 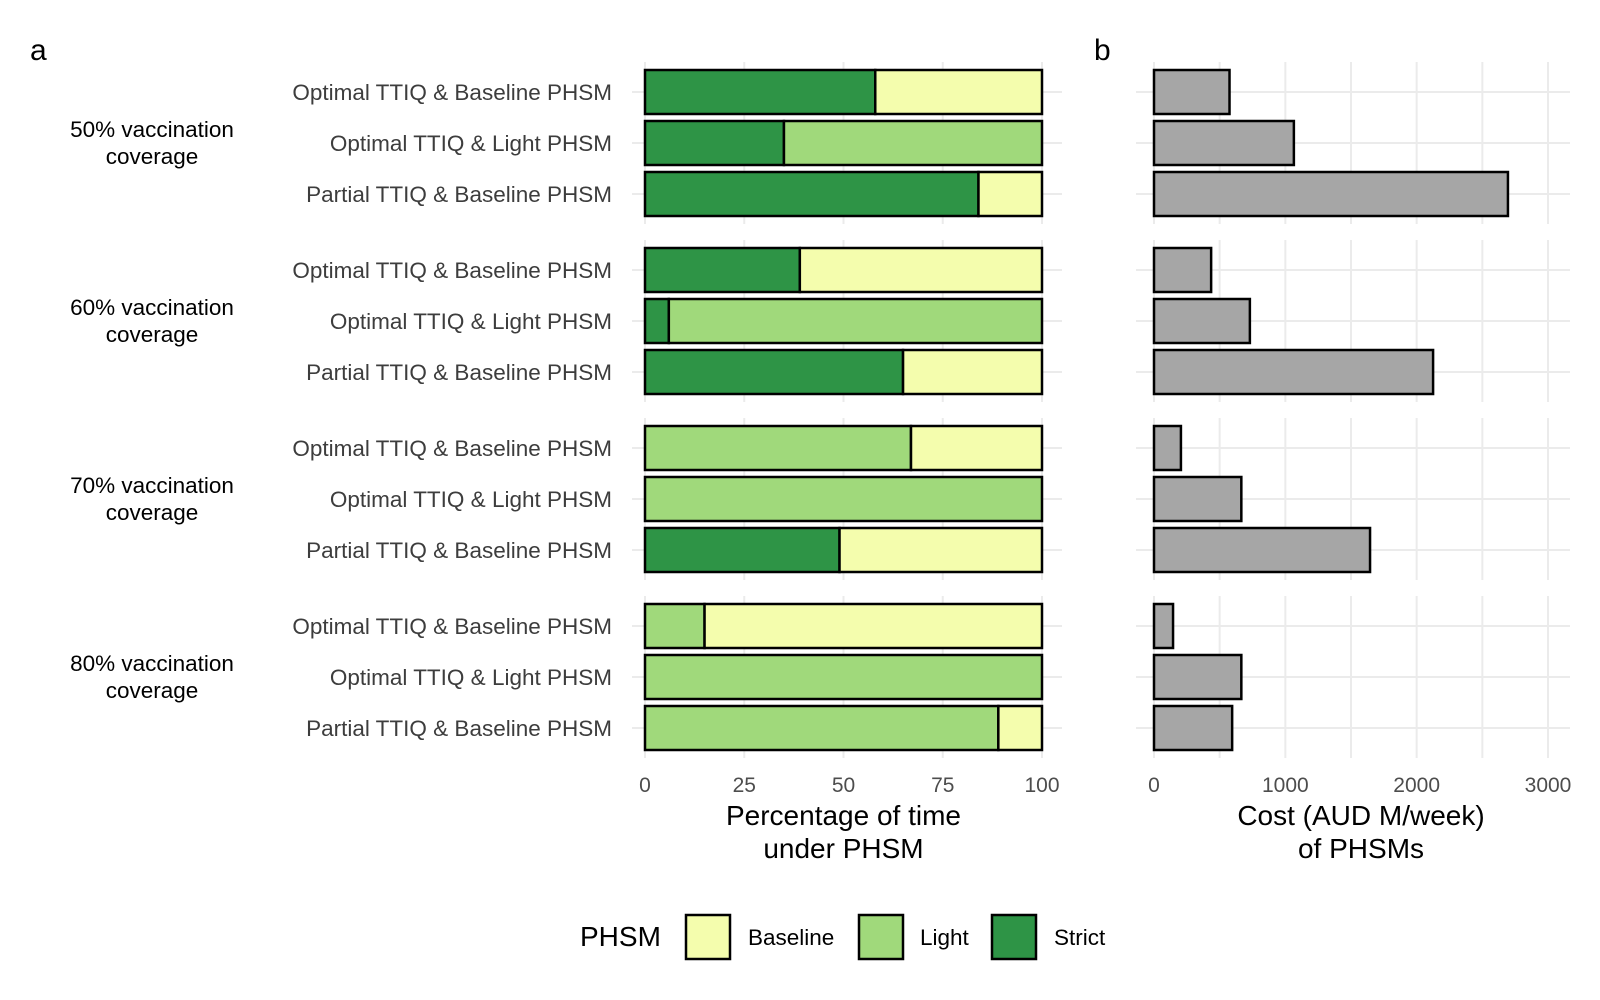 I want to click on x-tick-label: 2000, so click(x=1416, y=785).